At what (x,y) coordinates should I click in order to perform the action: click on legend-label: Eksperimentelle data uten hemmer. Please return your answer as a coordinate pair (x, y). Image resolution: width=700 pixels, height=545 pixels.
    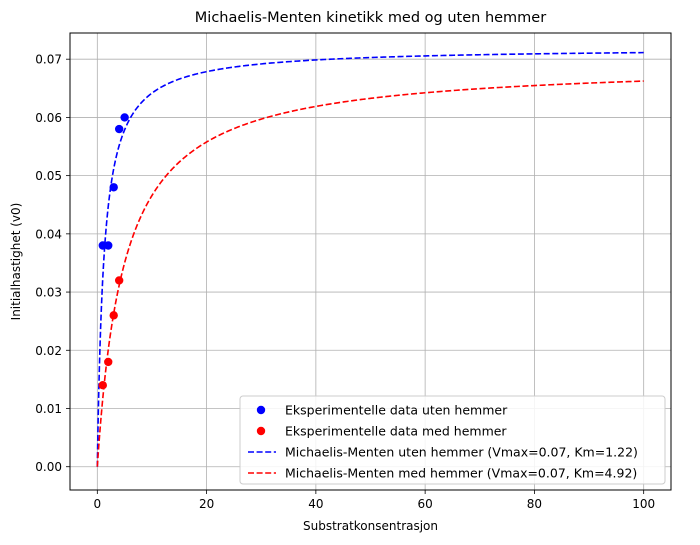
    Looking at the image, I should click on (396, 410).